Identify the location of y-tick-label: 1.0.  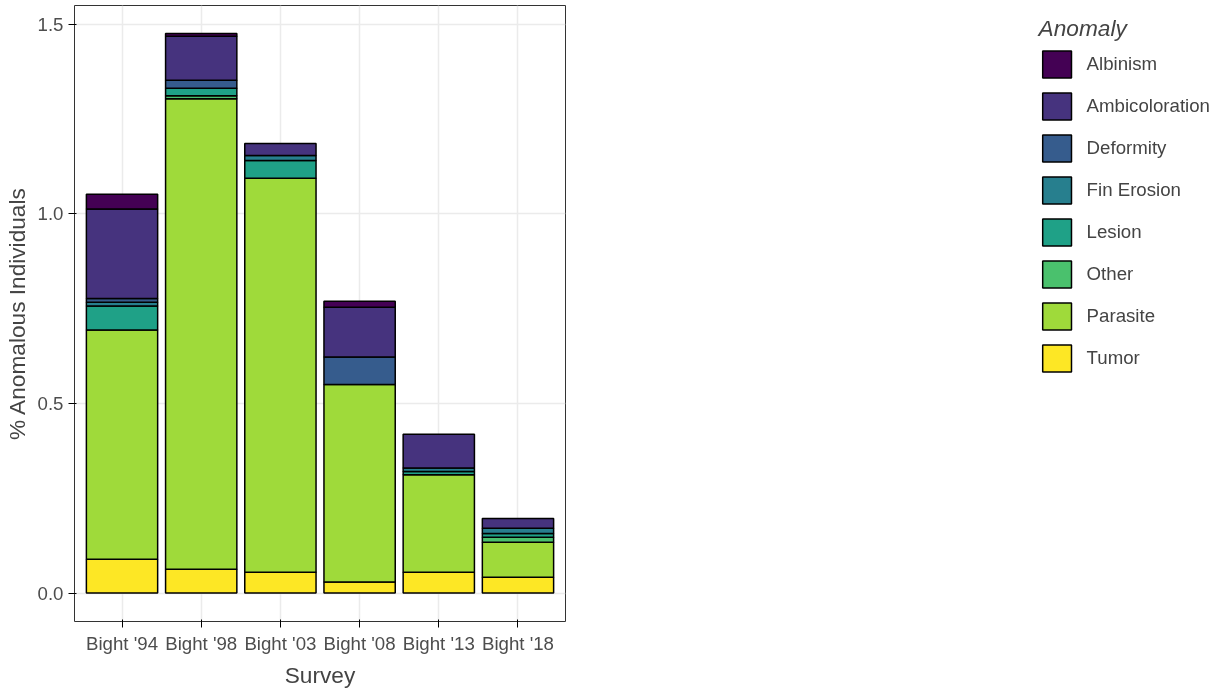
(50, 214).